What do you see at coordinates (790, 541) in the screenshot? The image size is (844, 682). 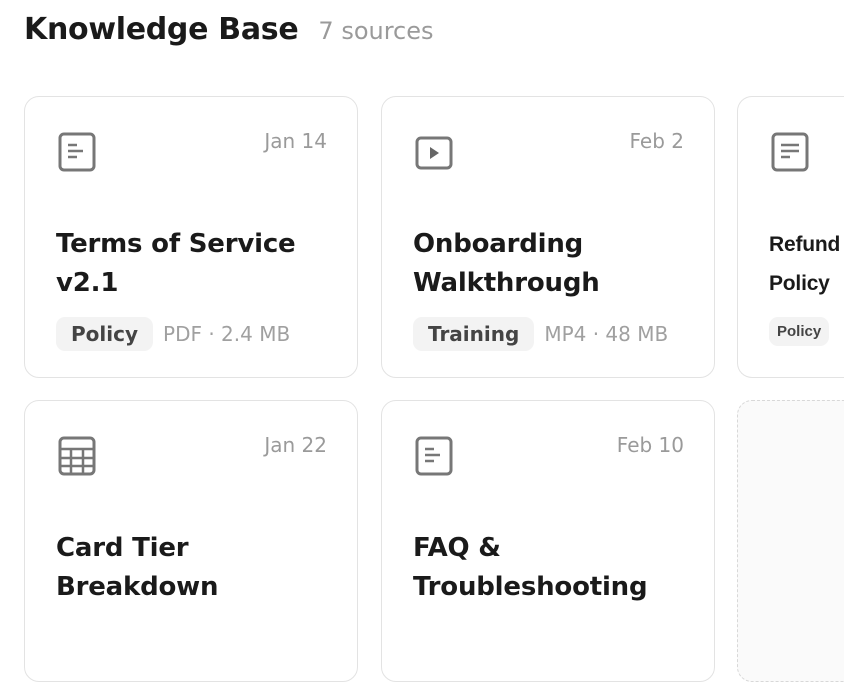 I see `add-source-placeholder` at bounding box center [790, 541].